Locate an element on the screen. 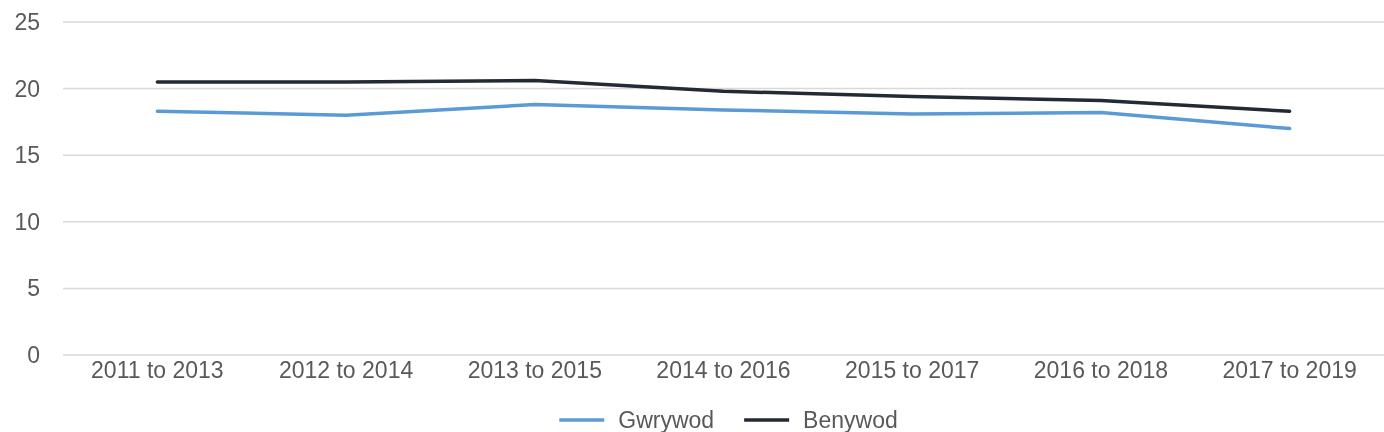 The height and width of the screenshot is (432, 1384). x-tick-label: 2011 to 2013 is located at coordinates (157, 370).